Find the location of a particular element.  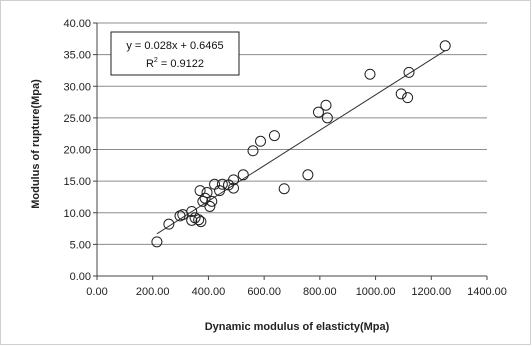

r-squared-prefix: R is located at coordinates (150, 64).